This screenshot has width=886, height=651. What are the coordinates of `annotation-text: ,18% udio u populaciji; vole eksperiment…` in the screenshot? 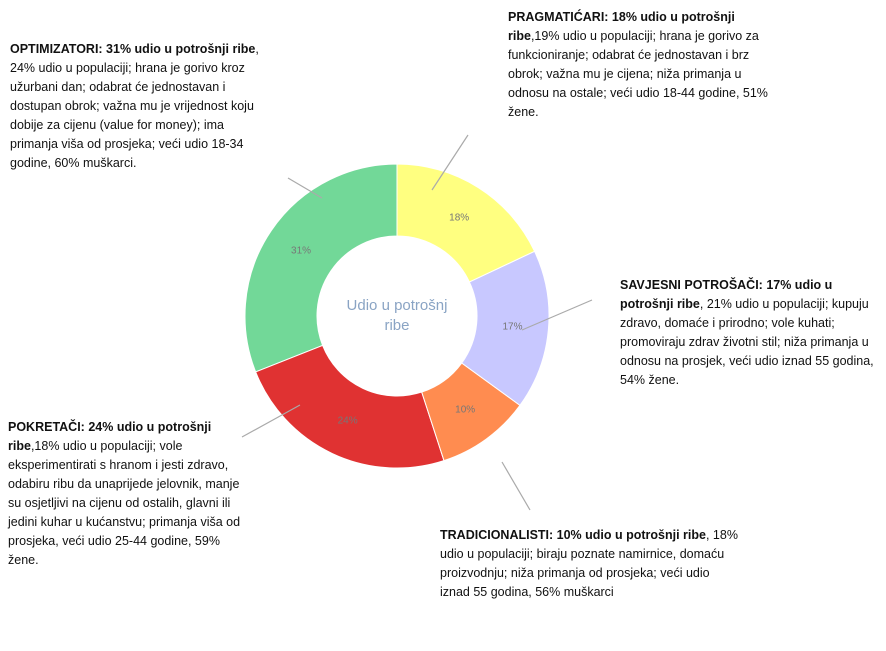 It's located at (124, 503).